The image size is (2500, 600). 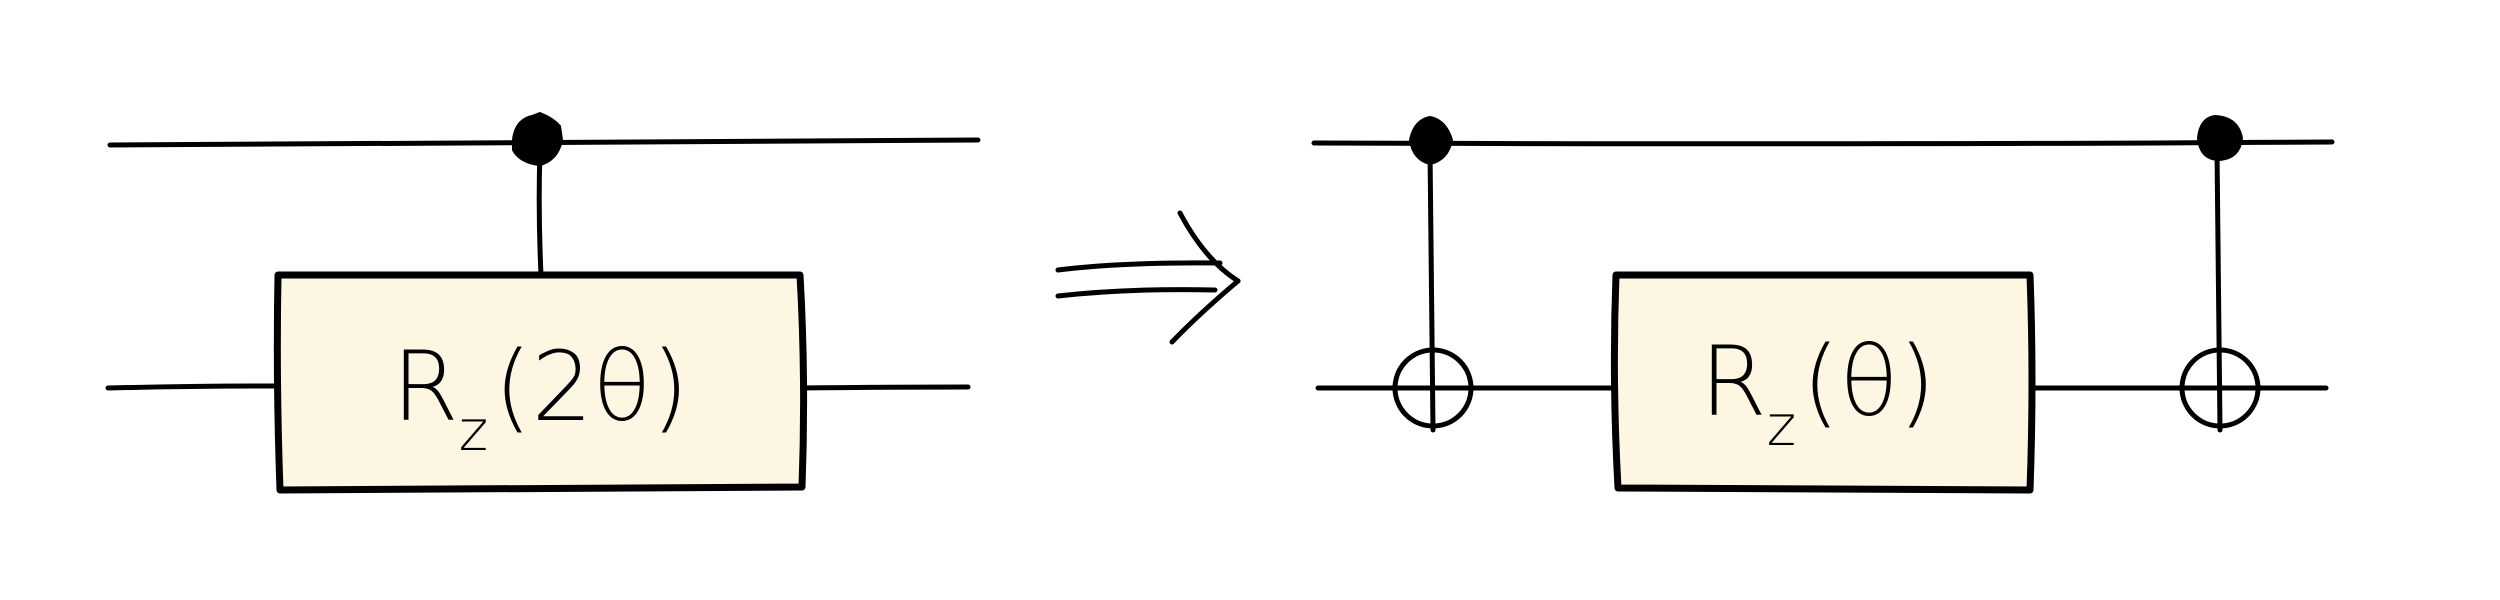 I want to click on left-gate-box, so click(x=540, y=382).